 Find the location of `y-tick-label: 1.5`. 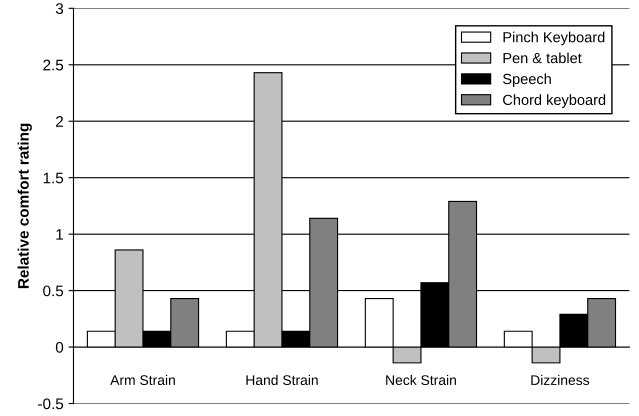

y-tick-label: 1.5 is located at coordinates (54, 178).